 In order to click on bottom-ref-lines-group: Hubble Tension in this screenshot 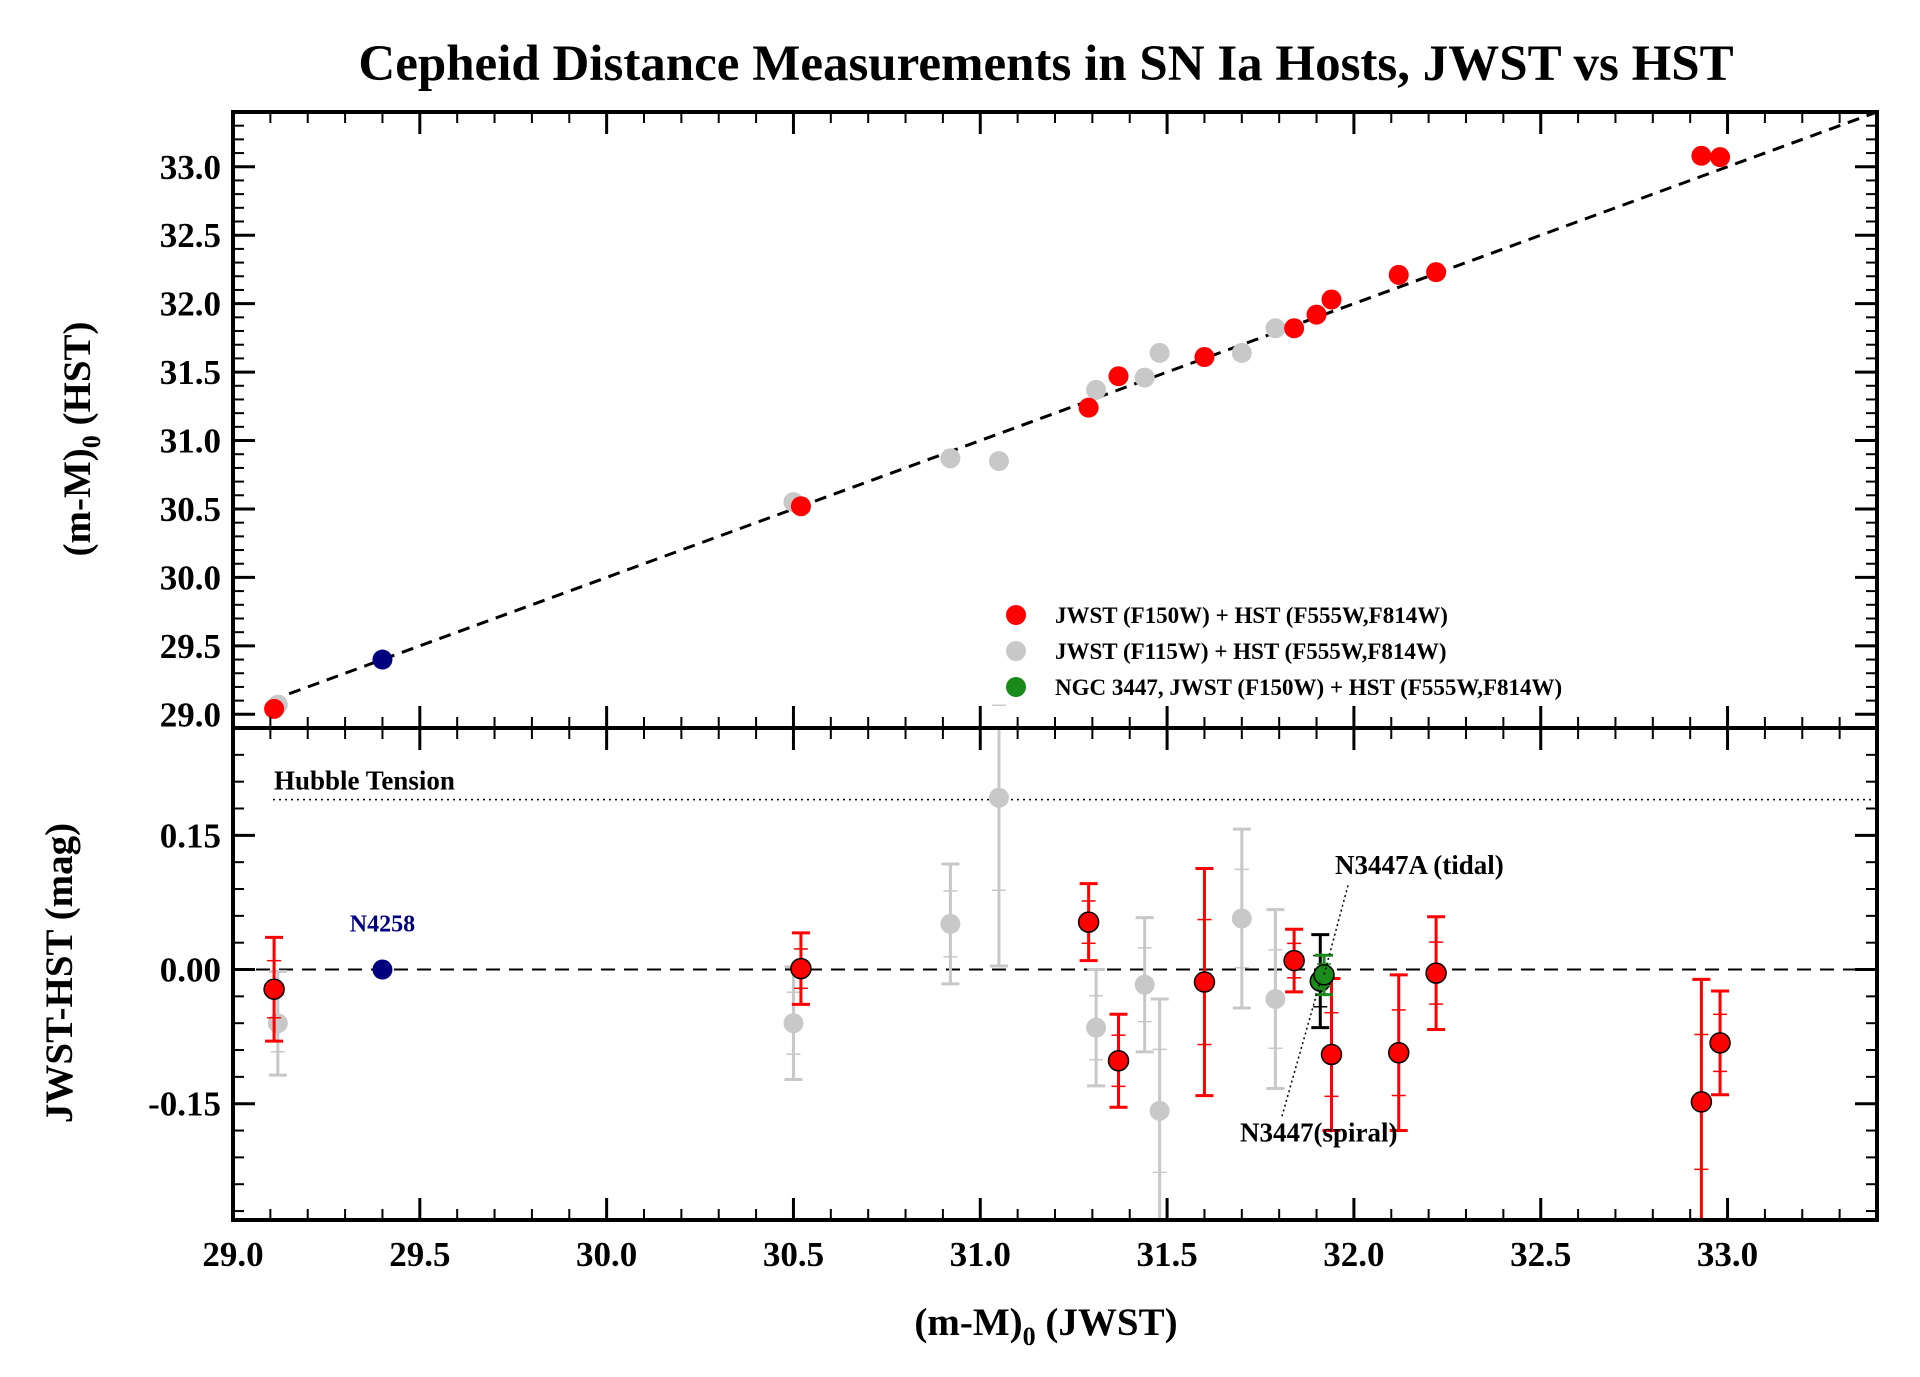, I will do `click(1055, 868)`.